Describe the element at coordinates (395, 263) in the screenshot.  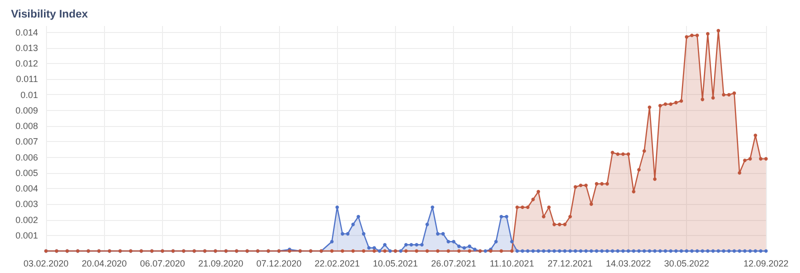
I see `x-tick-label: 10.05.2021` at that location.